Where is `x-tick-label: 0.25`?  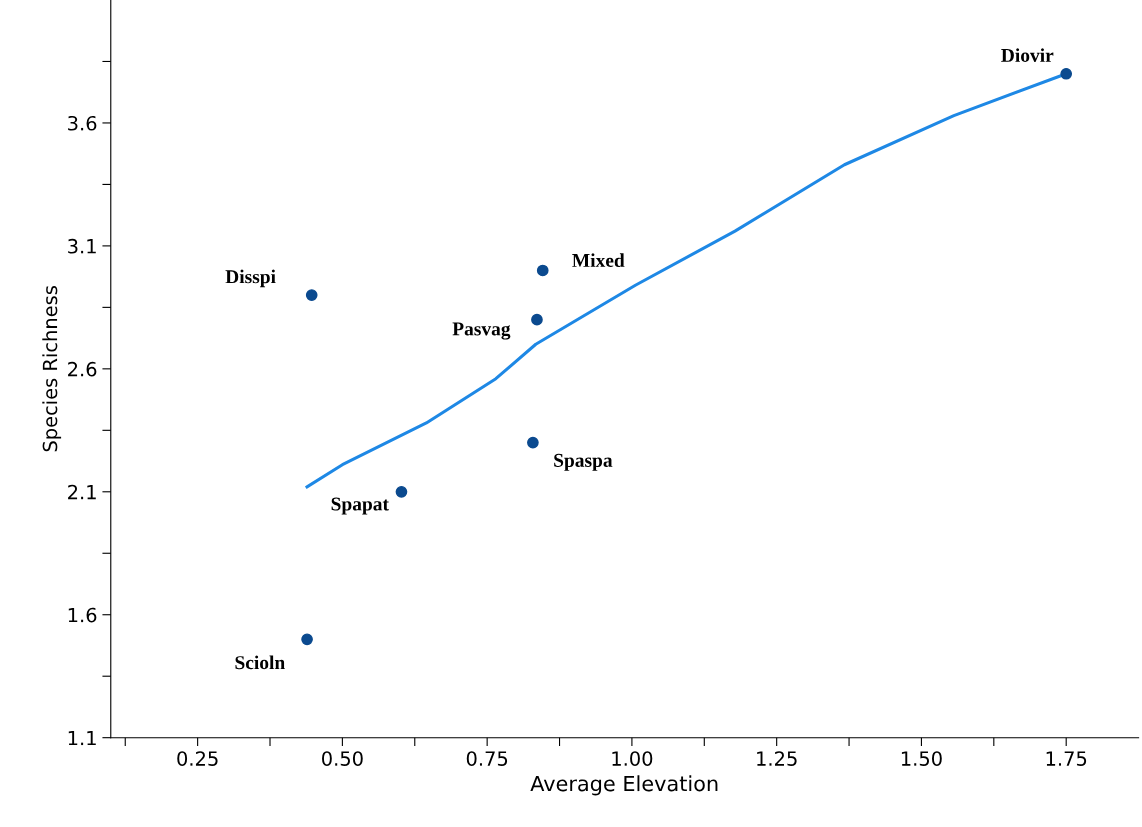 x-tick-label: 0.25 is located at coordinates (197, 758).